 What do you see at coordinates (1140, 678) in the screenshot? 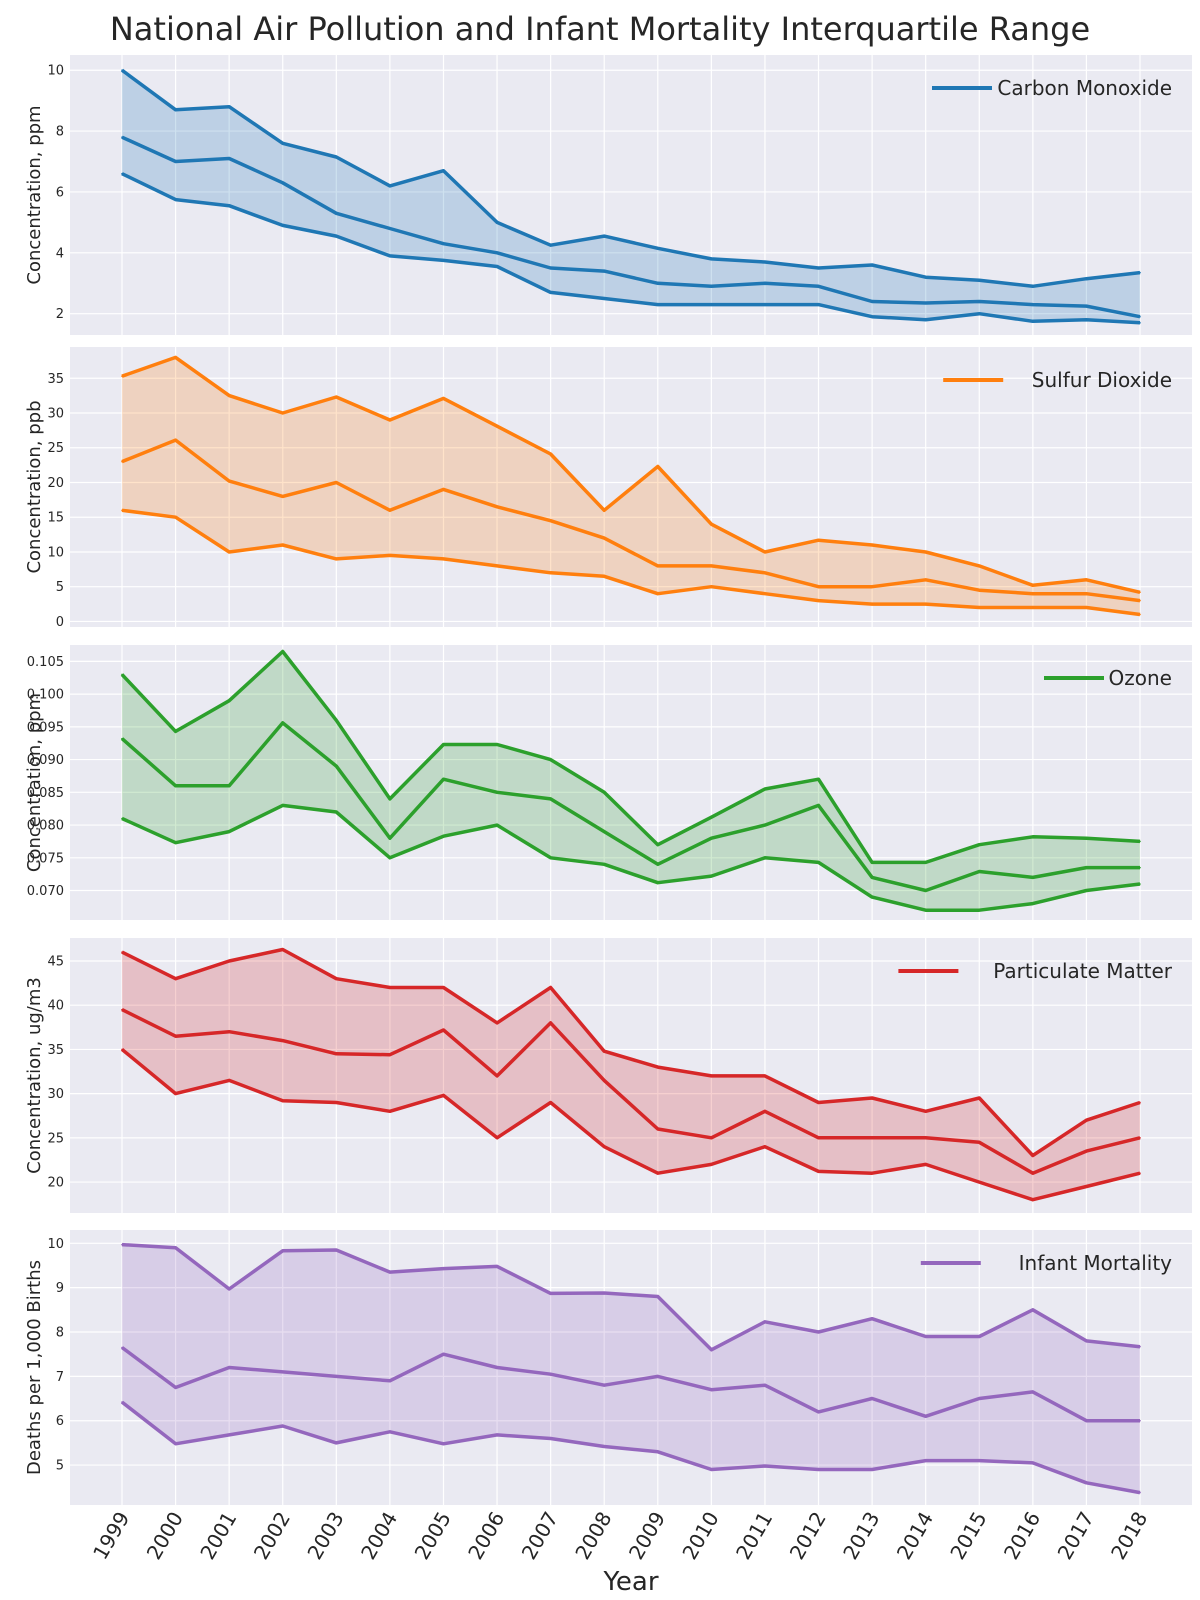
I see `legend-label: Ozone` at bounding box center [1140, 678].